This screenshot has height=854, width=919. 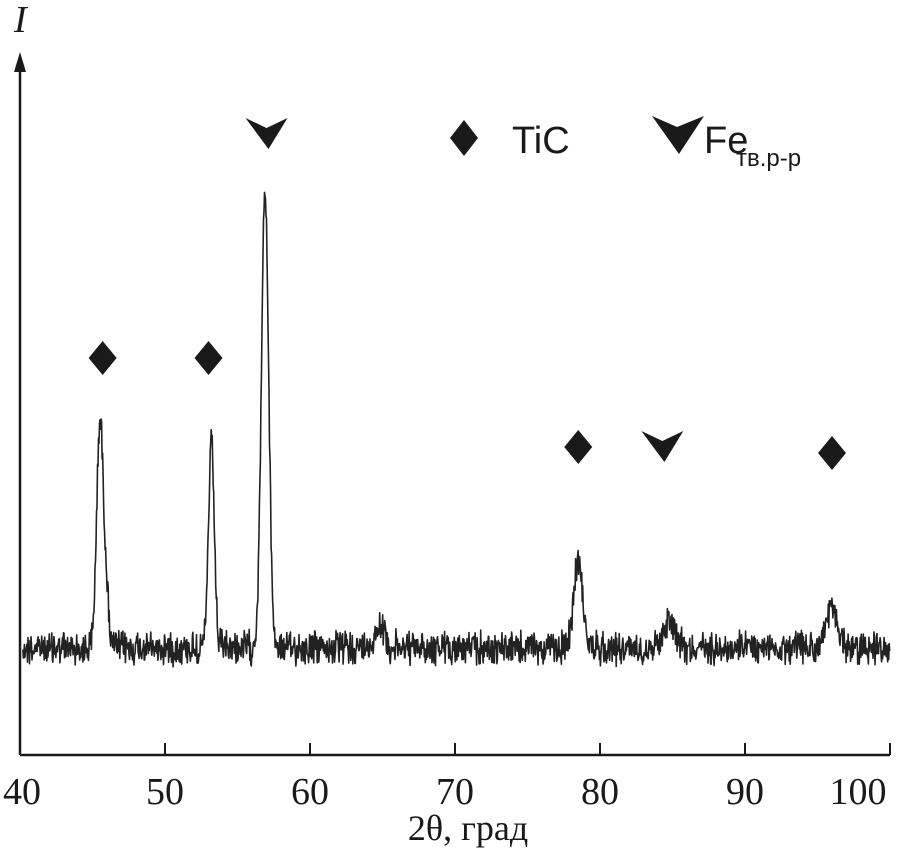 I want to click on legend: TiC Fe тв.р-р, so click(x=625, y=144).